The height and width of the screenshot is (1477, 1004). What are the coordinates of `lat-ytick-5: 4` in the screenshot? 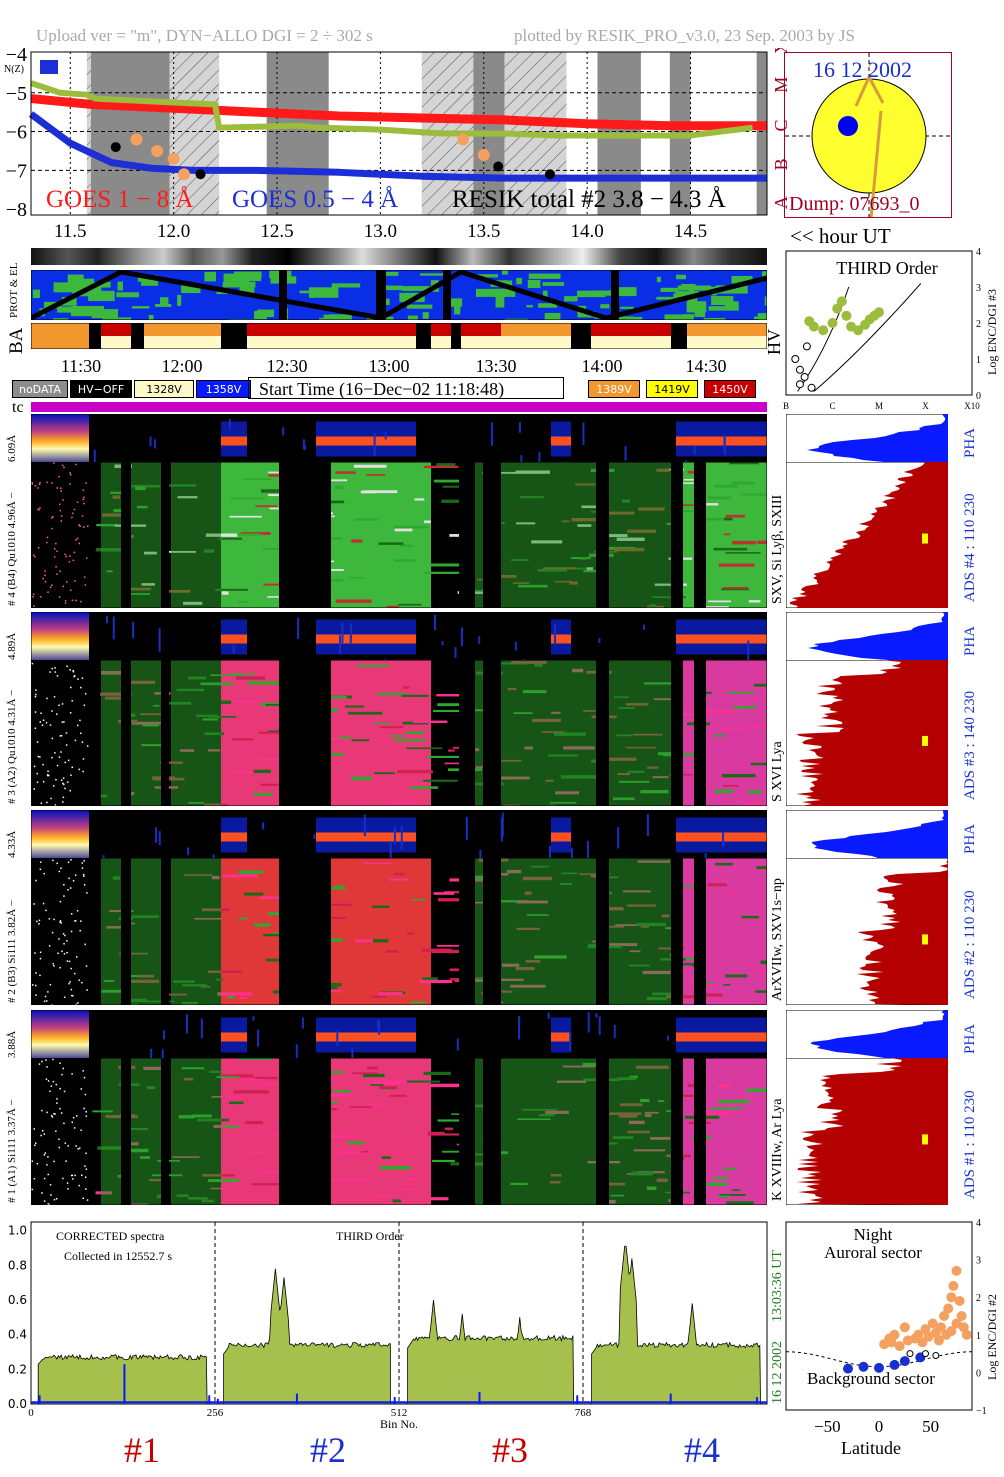 It's located at (978, 1223).